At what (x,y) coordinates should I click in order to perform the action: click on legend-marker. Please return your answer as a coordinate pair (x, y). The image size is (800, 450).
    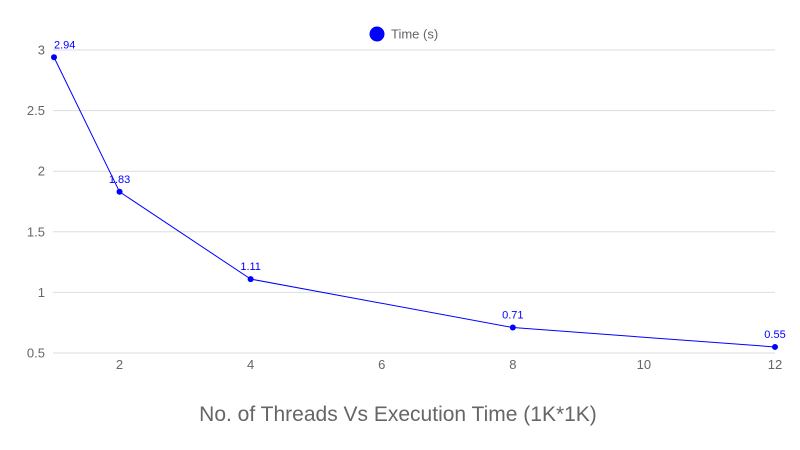
    Looking at the image, I should click on (377, 34).